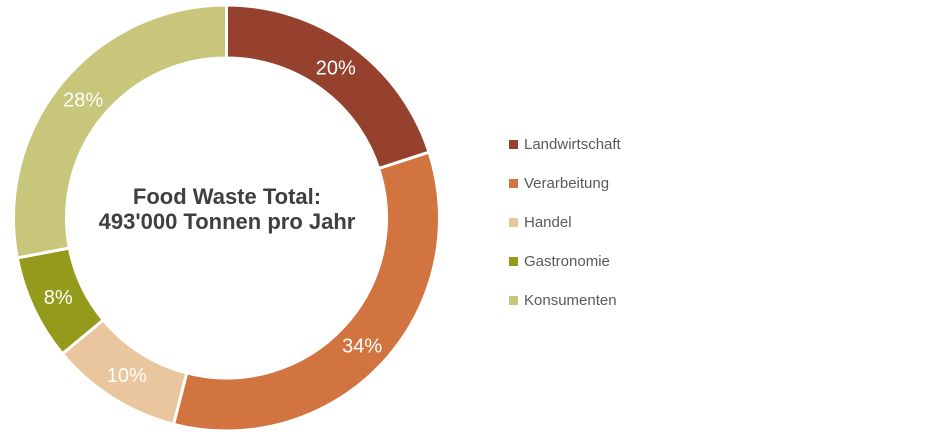 Image resolution: width=938 pixels, height=444 pixels. Describe the element at coordinates (58, 298) in the screenshot. I see `data-label-gastronomie: 8%` at that location.